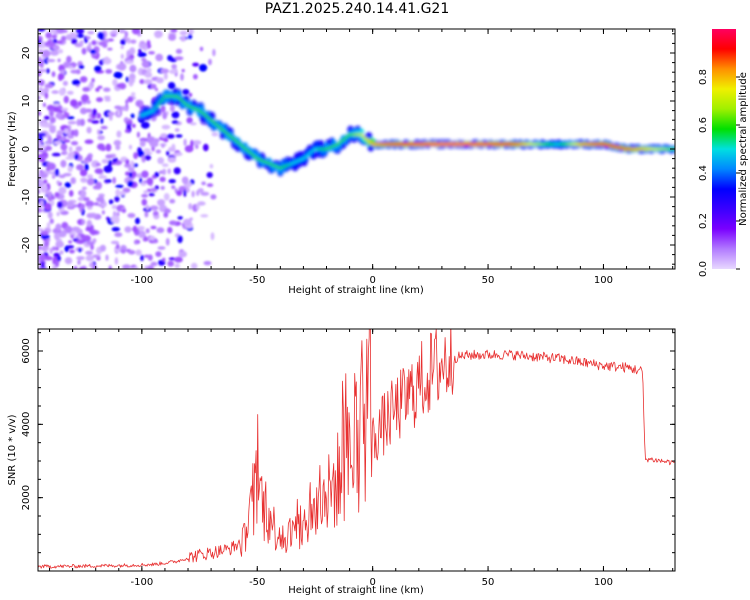 This screenshot has width=750, height=600. I want to click on spectrogram-y-tick-label: -10, so click(26, 197).